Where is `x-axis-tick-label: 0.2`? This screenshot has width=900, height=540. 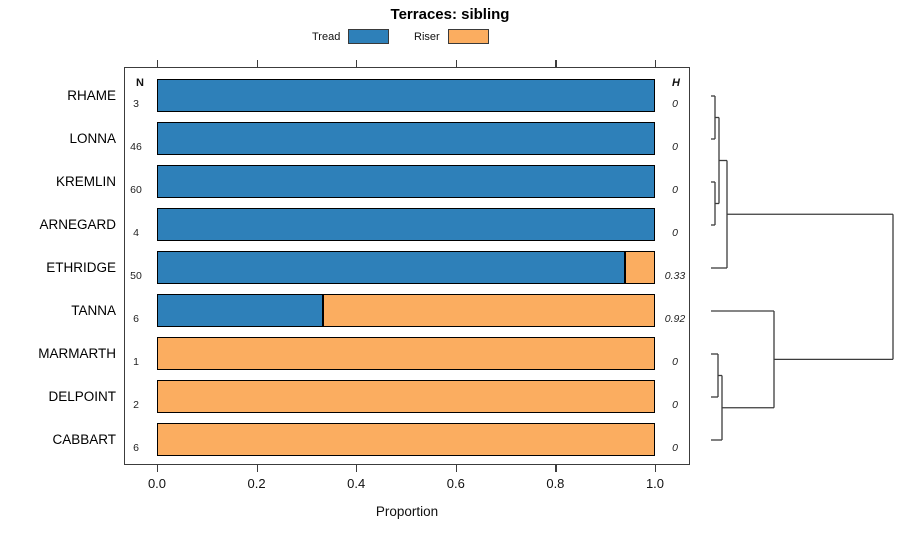
x-axis-tick-label: 0.2 is located at coordinates (256, 483).